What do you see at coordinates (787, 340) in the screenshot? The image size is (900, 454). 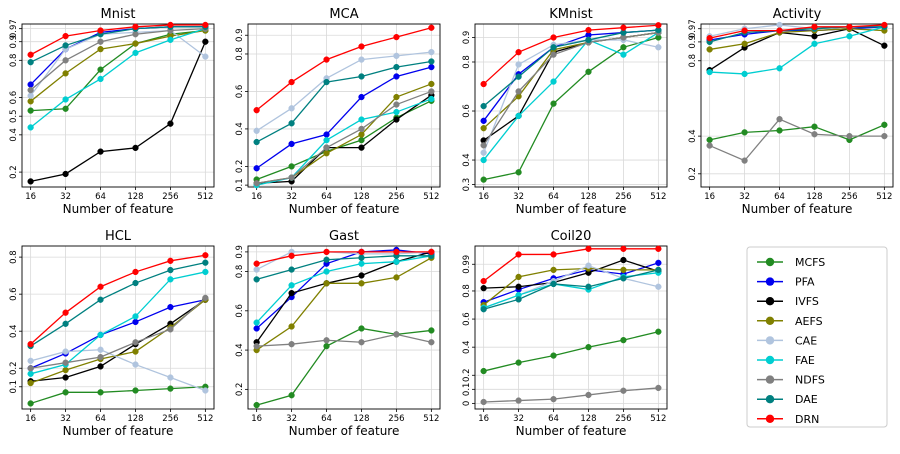 I see `legend-item-cae: CAE` at bounding box center [787, 340].